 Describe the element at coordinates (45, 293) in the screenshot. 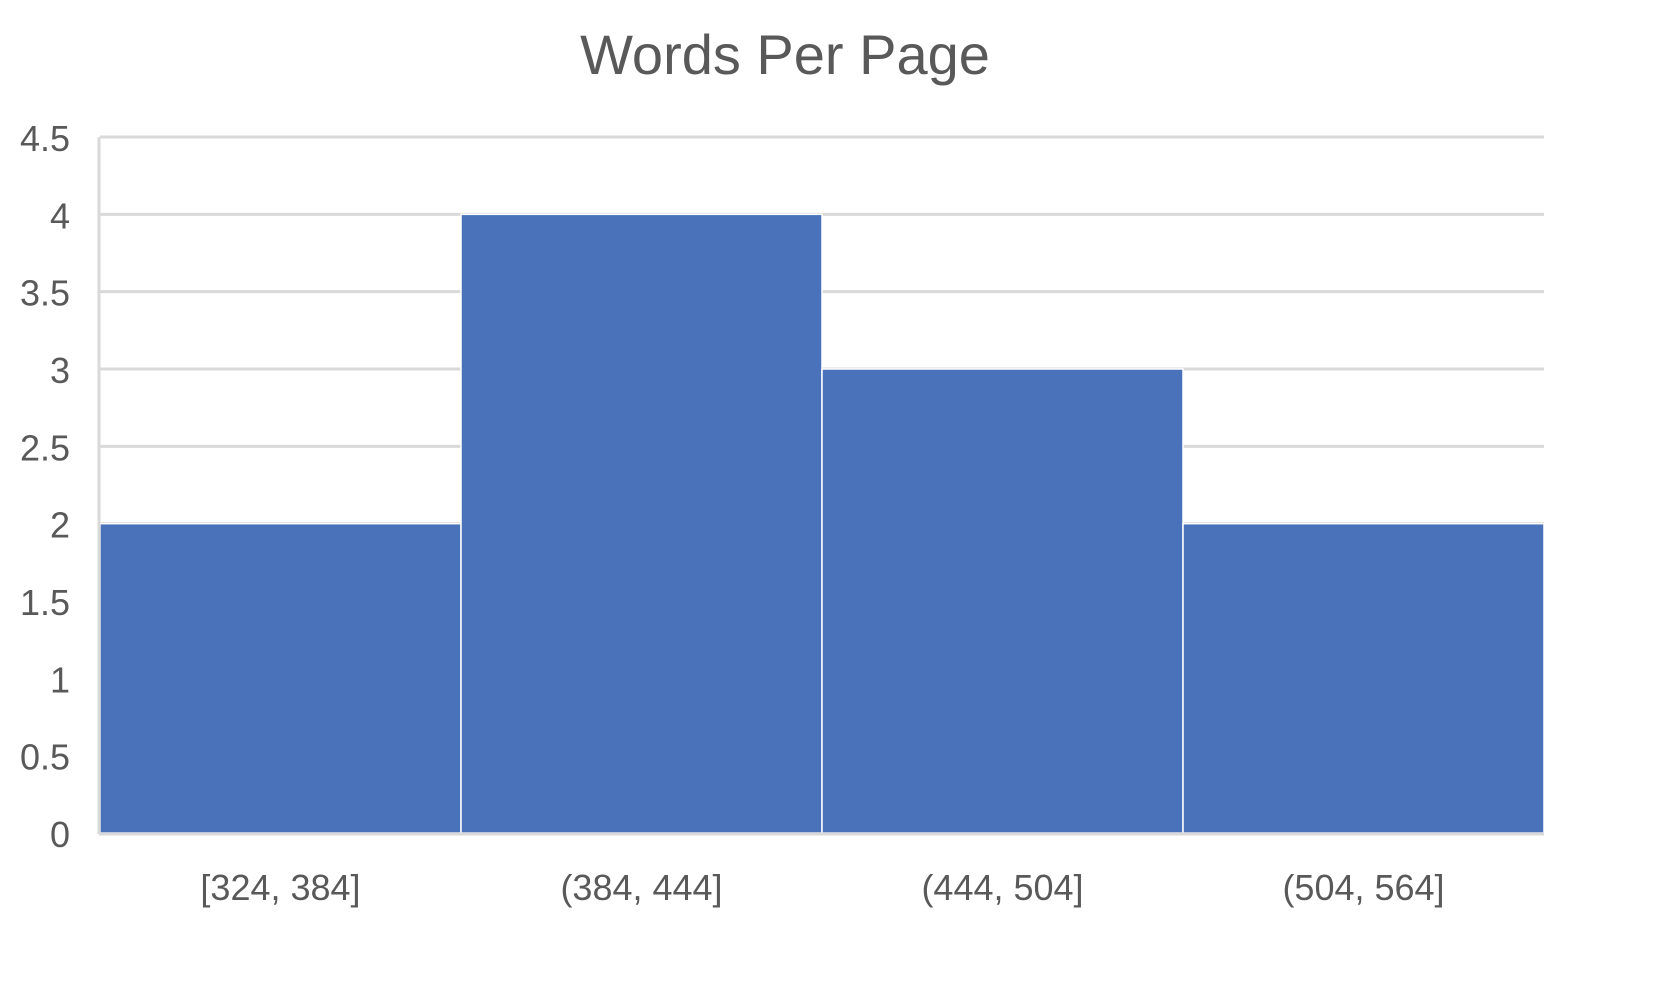

I see `y-tick-label: 3.5` at that location.